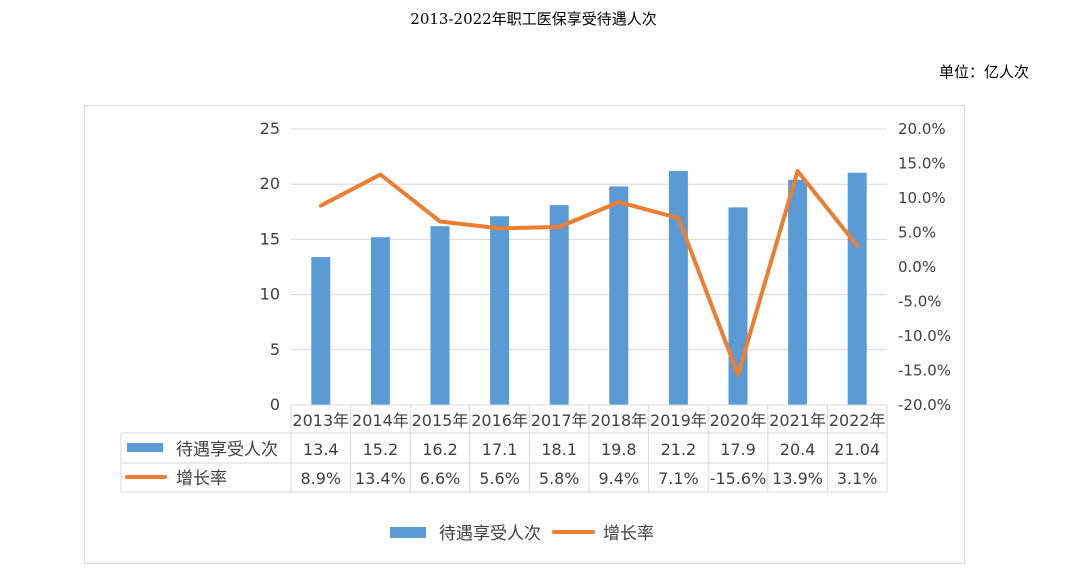 This screenshot has height=579, width=1067. I want to click on data-label: 19.8, so click(619, 449).